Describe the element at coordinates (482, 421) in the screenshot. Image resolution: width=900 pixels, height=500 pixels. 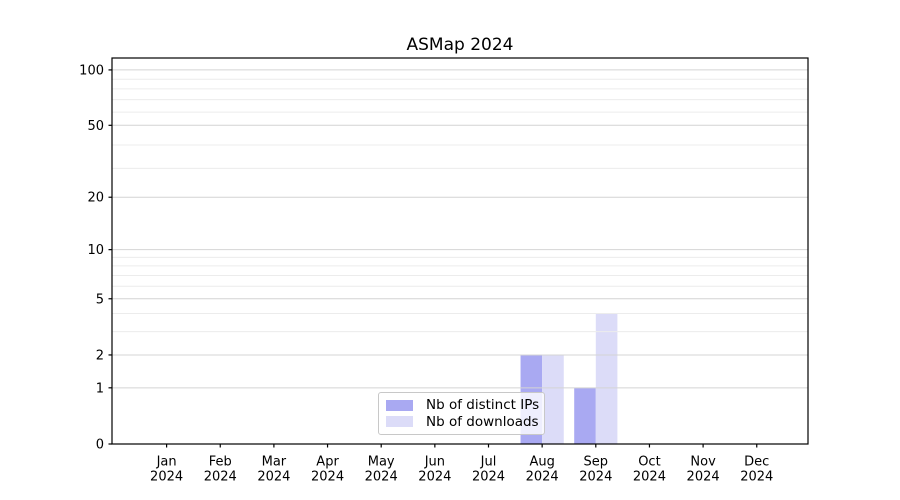
I see `legend-label-downloads: Nb of downloads` at that location.